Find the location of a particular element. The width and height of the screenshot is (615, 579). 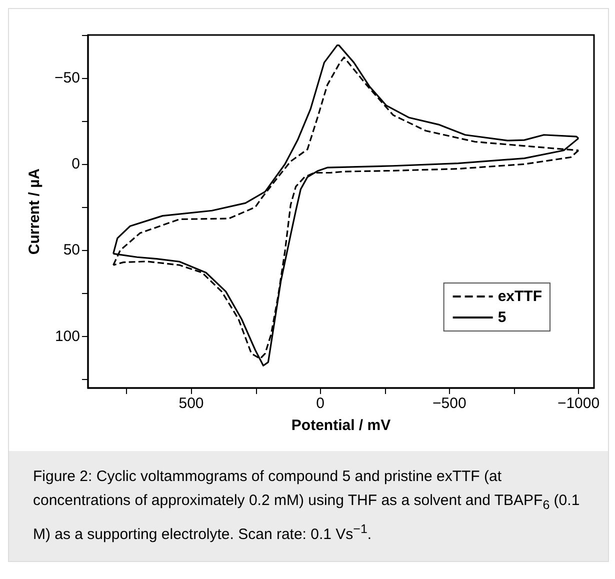

legend-label: 5 is located at coordinates (502, 317).